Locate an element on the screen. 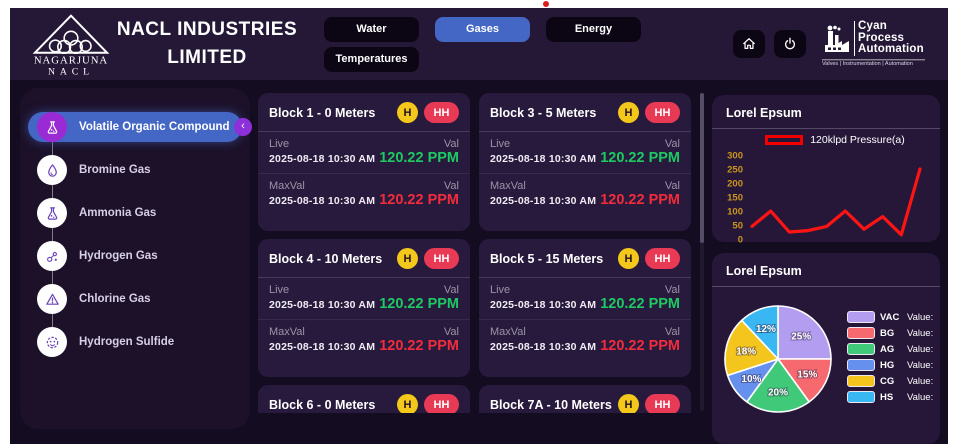 This screenshot has height=447, width=955. recording-dot is located at coordinates (546, 4).